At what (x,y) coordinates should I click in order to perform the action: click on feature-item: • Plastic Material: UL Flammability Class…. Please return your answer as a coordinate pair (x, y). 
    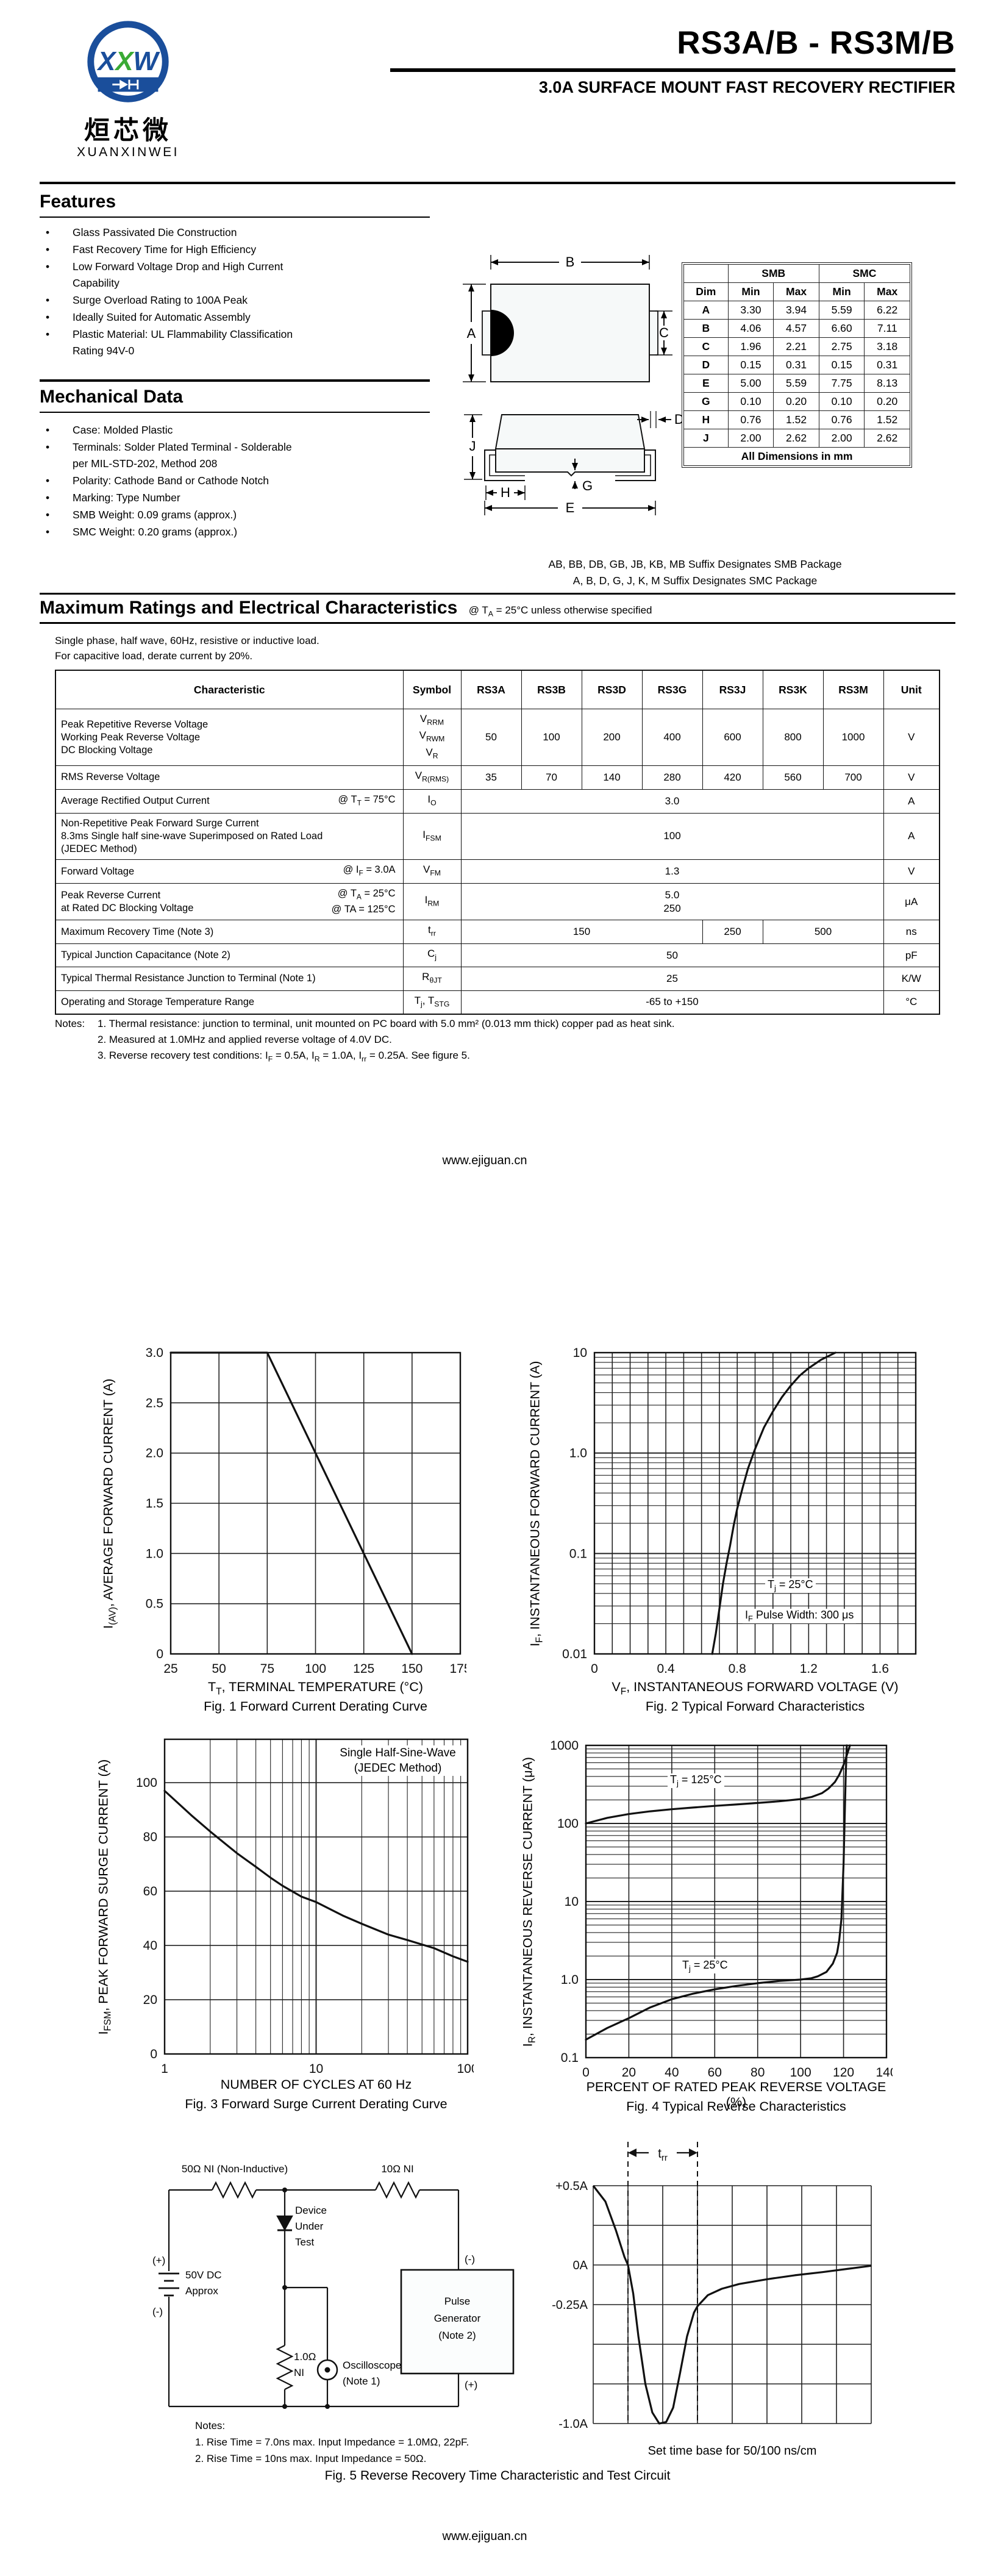
    Looking at the image, I should click on (235, 343).